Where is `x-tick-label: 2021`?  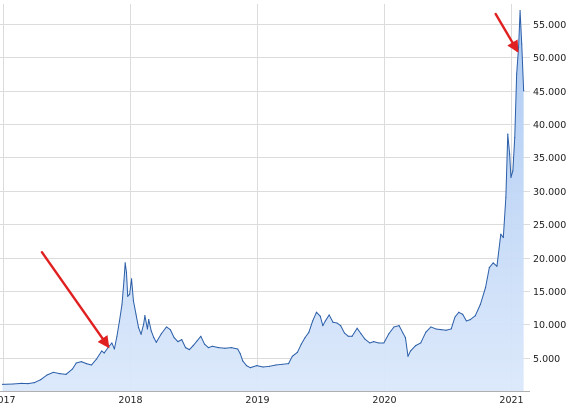 x-tick-label: 2021 is located at coordinates (511, 400).